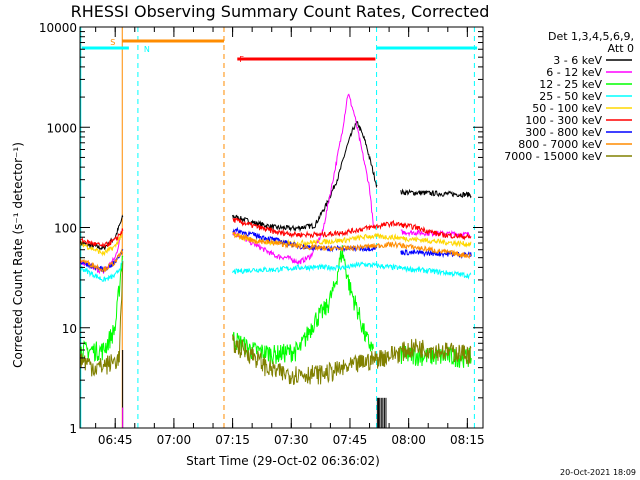 This screenshot has width=640, height=480. Describe the element at coordinates (352, 240) in the screenshot. I see `series-line-4-post` at that location.